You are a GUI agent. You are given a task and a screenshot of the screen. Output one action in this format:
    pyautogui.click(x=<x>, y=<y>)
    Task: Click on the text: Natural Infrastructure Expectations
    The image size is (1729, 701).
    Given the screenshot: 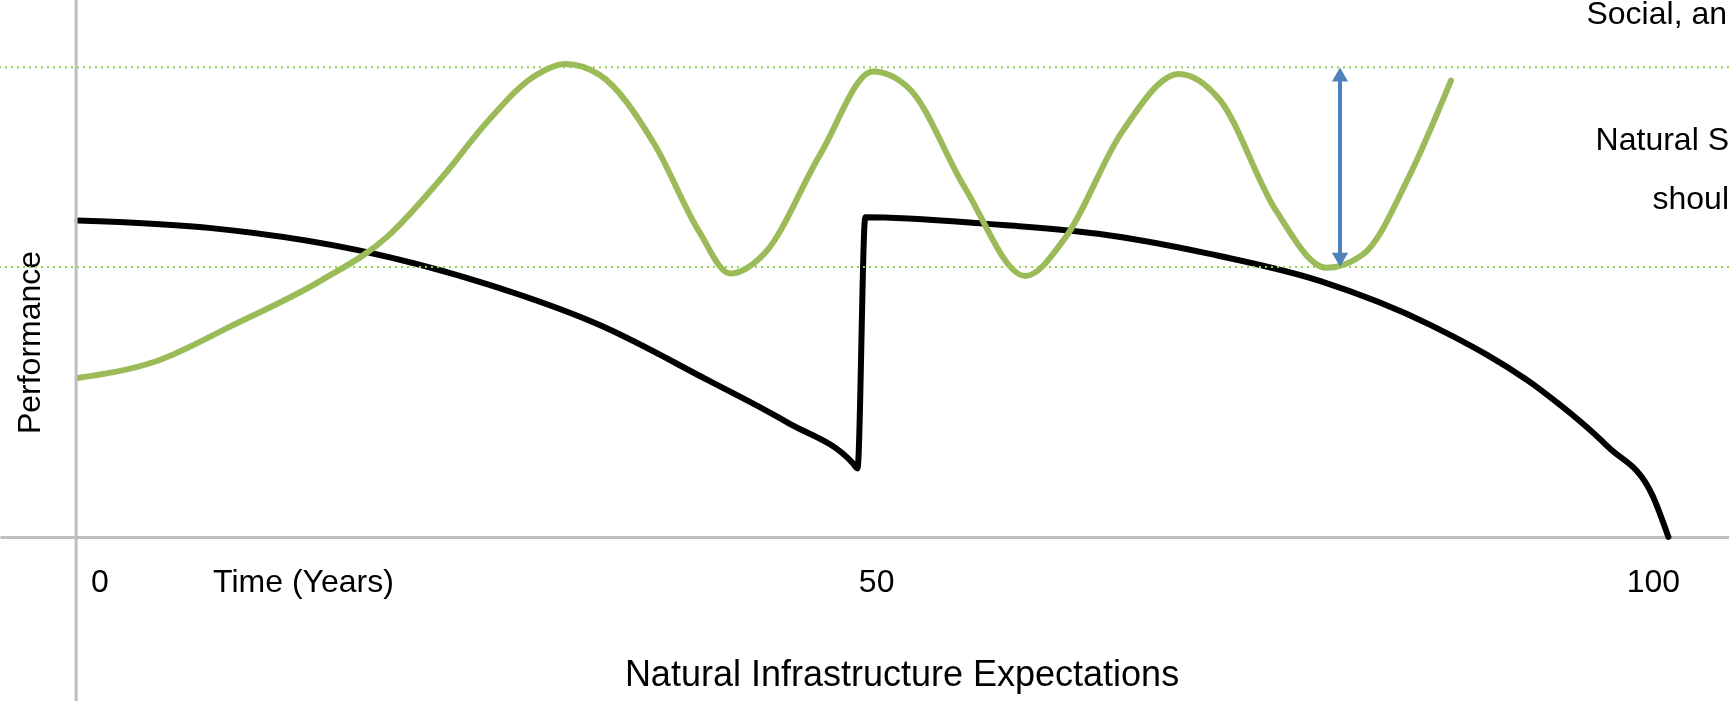 What is the action you would take?
    pyautogui.click(x=902, y=673)
    